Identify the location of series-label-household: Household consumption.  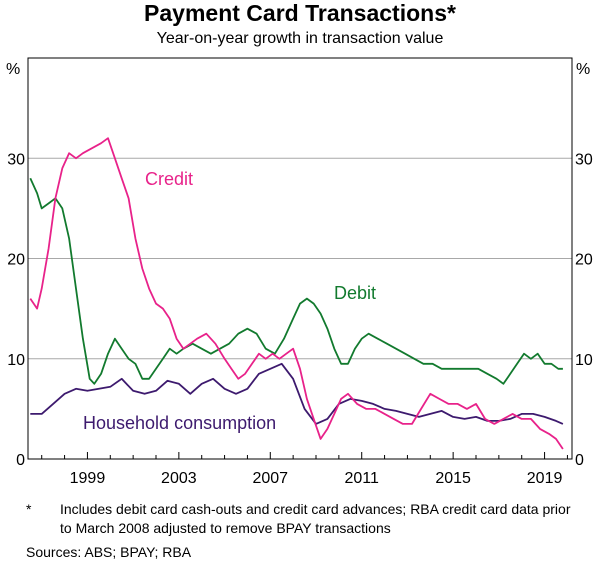
(179, 423).